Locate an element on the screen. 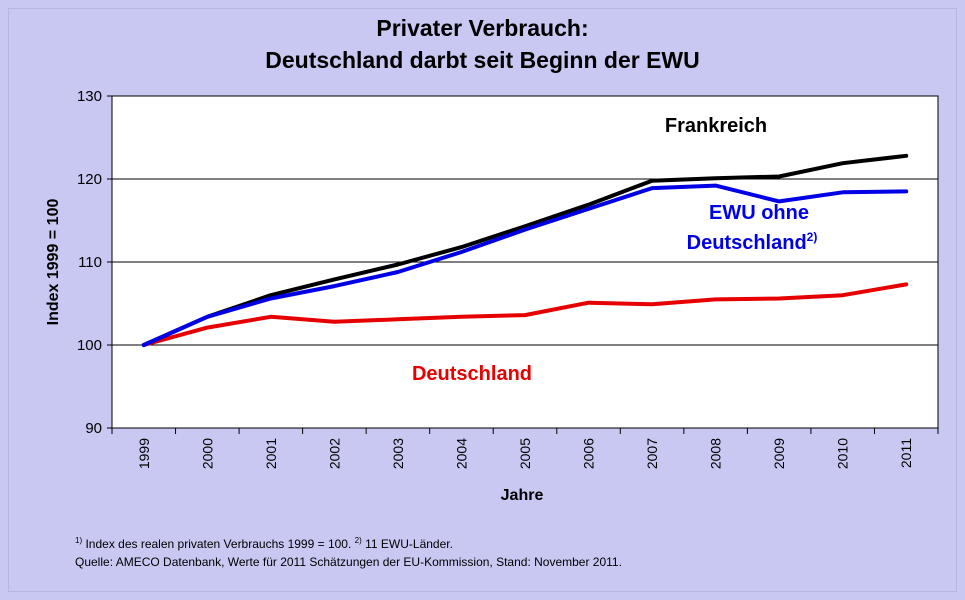  x-tick-label: 2007 is located at coordinates (652, 453).